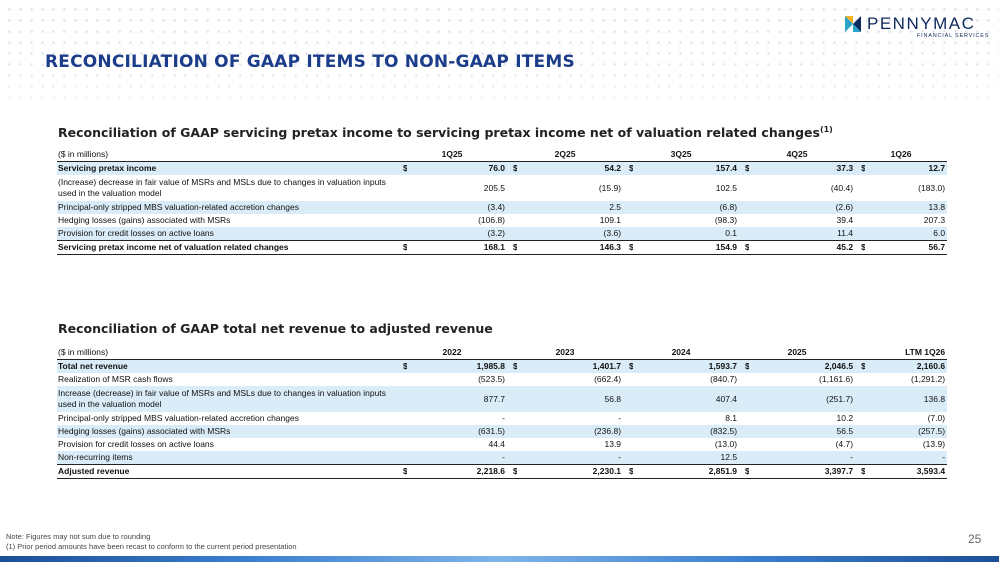  Describe the element at coordinates (934, 444) in the screenshot. I see `cell-value: (13.9)` at that location.